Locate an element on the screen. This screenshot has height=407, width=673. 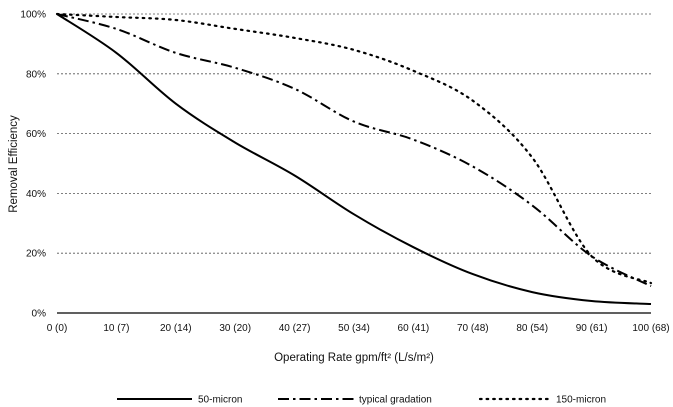
y-tick-label: 40% is located at coordinates (36, 194).